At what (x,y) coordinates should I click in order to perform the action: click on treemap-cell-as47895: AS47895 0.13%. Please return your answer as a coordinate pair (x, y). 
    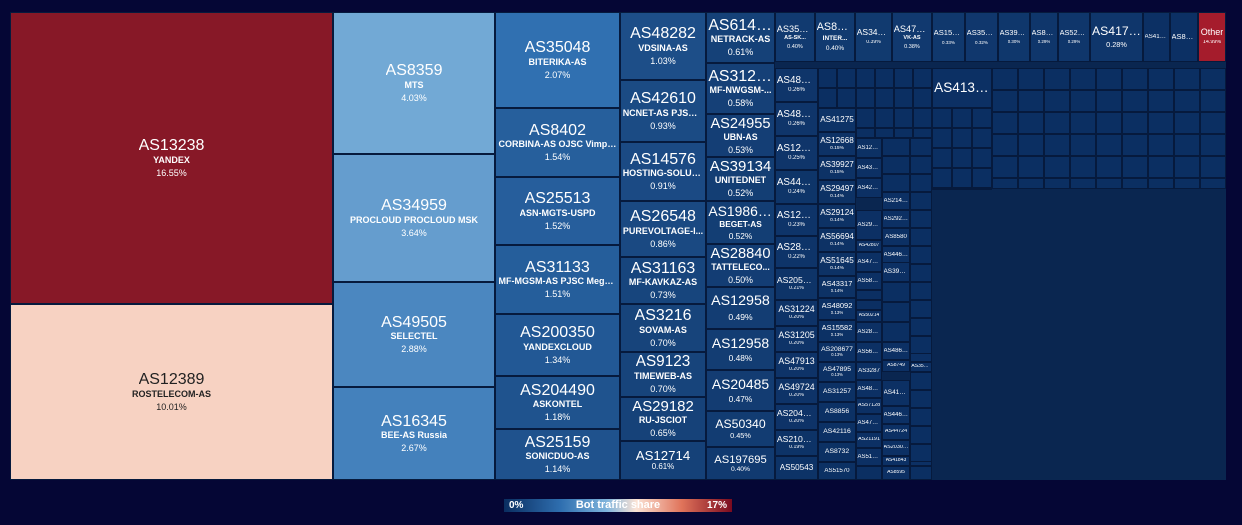
    Looking at the image, I should click on (837, 372).